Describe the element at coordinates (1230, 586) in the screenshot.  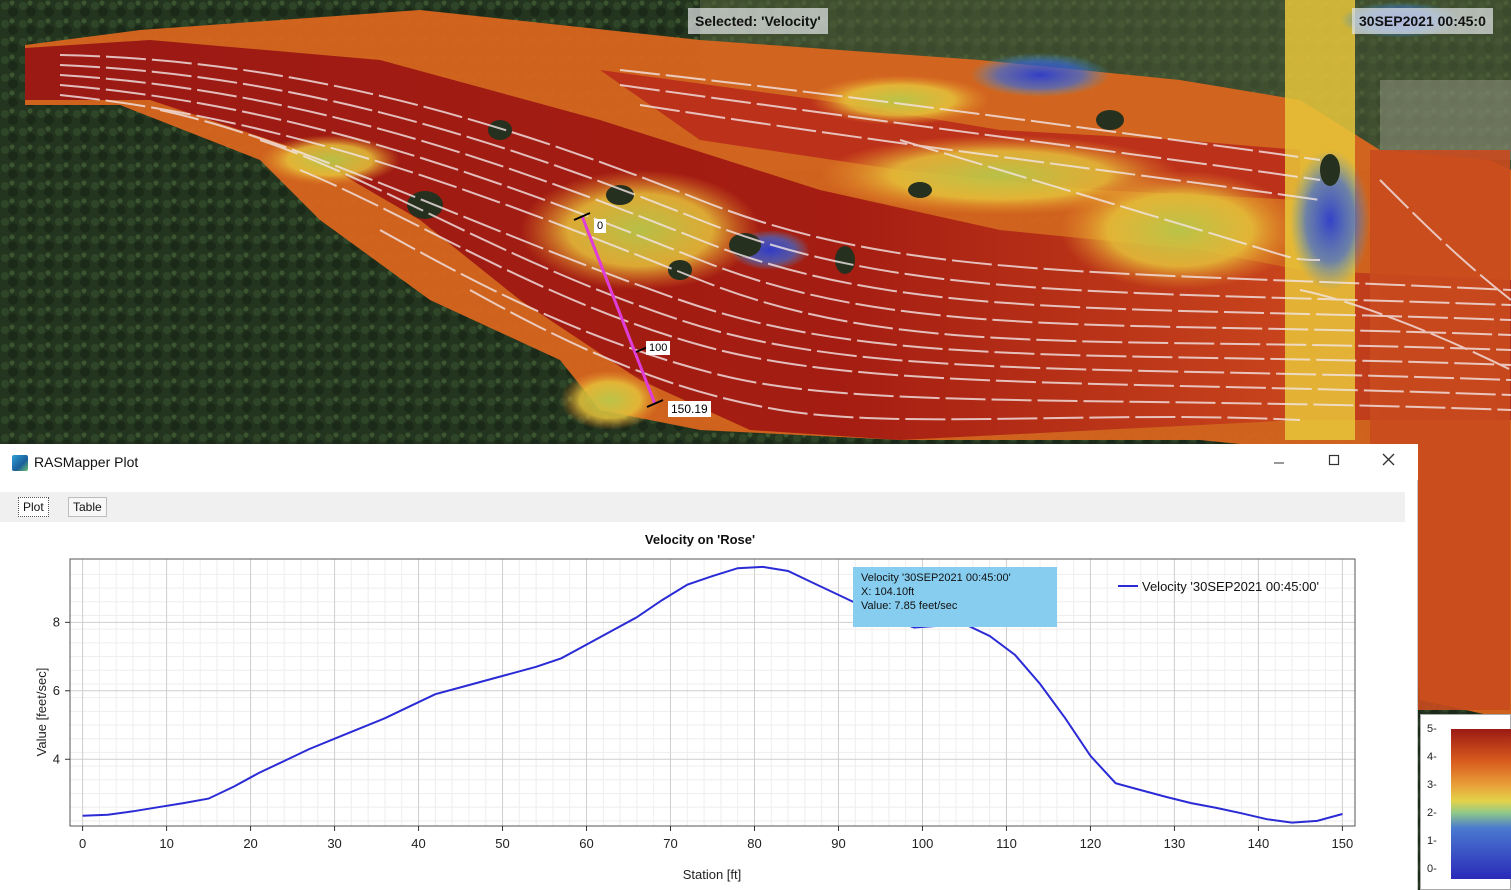
I see `legend-series-label: Velocity '30SEP2021 00:45:00'` at that location.